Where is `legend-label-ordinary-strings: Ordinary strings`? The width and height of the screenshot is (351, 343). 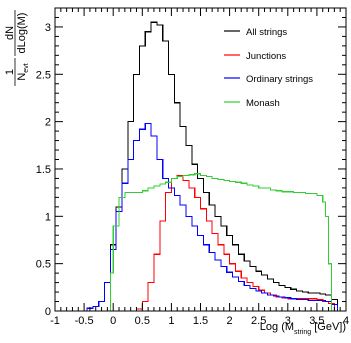 legend-label-ordinary-strings: Ordinary strings is located at coordinates (279, 79).